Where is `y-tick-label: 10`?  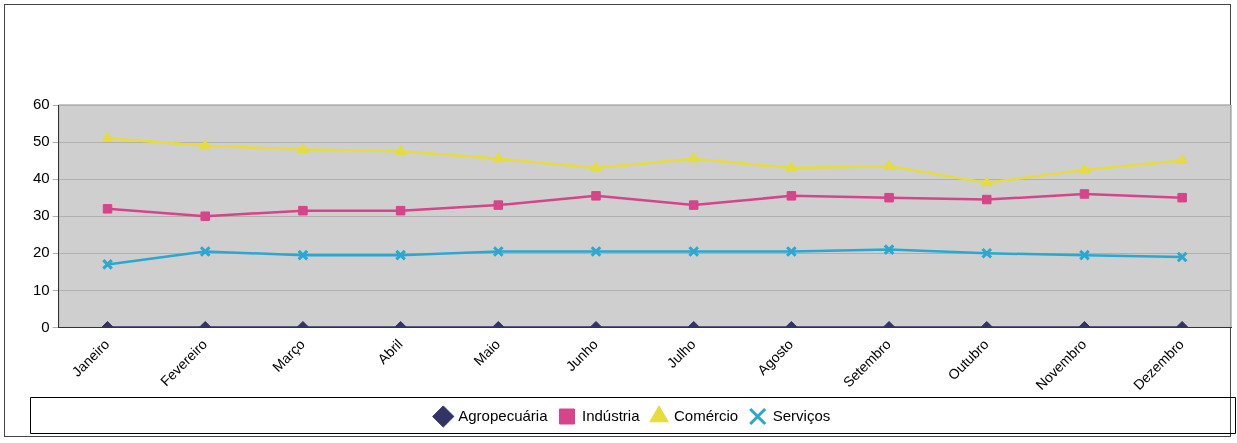
y-tick-label: 10 is located at coordinates (41, 289).